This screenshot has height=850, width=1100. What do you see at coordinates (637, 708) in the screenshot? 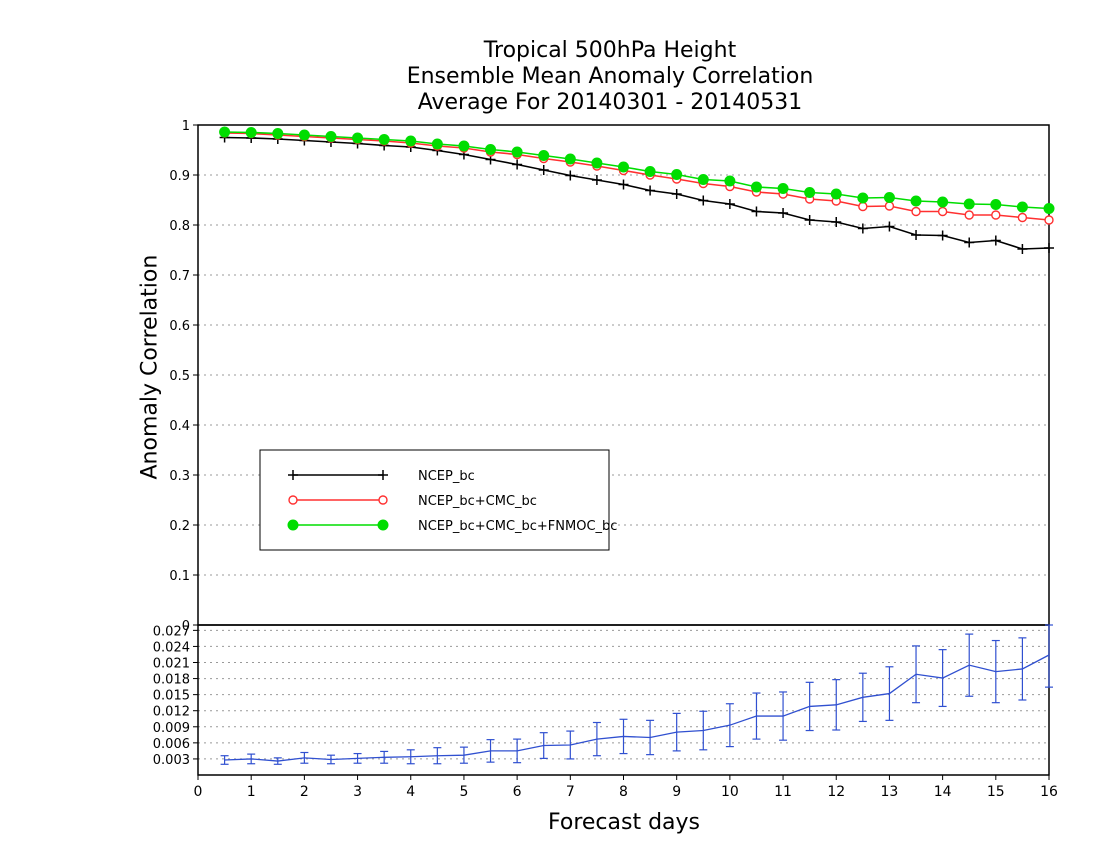
I see `difference-line` at bounding box center [637, 708].